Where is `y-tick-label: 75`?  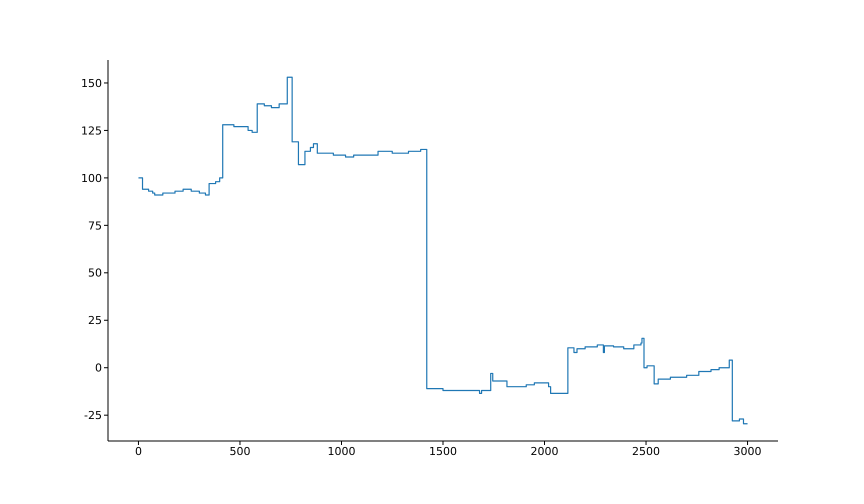
y-tick-label: 75 is located at coordinates (95, 225).